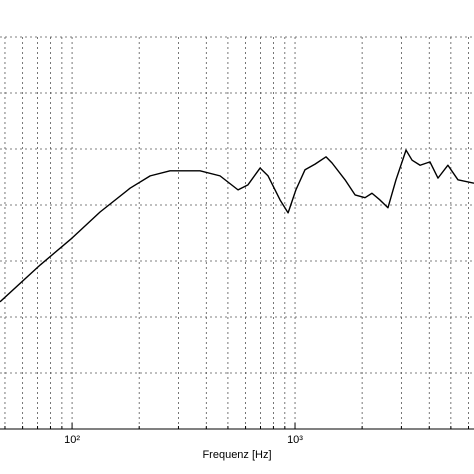 This screenshot has height=474, width=474. What do you see at coordinates (72, 440) in the screenshot?
I see `x-tick-label: 10²` at bounding box center [72, 440].